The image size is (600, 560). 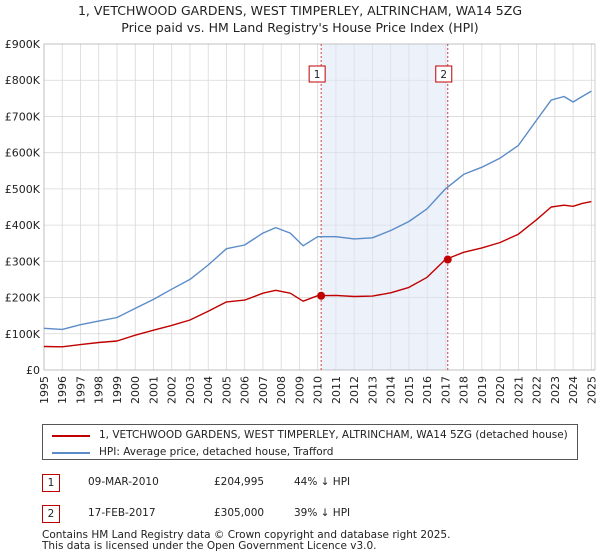 What do you see at coordinates (44, 390) in the screenshot?
I see `x-tick-label: 1995` at bounding box center [44, 390].